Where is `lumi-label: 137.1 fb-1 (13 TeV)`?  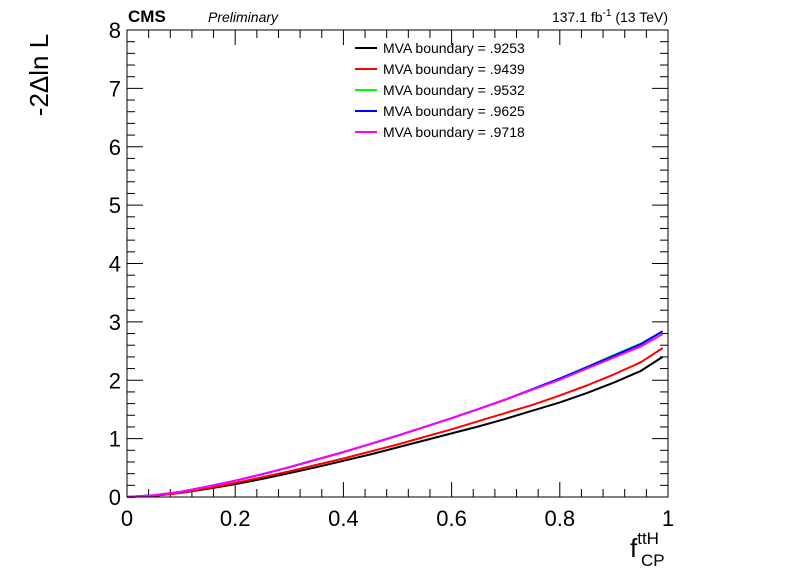
lumi-label: 137.1 fb-1 (13 TeV) is located at coordinates (610, 16).